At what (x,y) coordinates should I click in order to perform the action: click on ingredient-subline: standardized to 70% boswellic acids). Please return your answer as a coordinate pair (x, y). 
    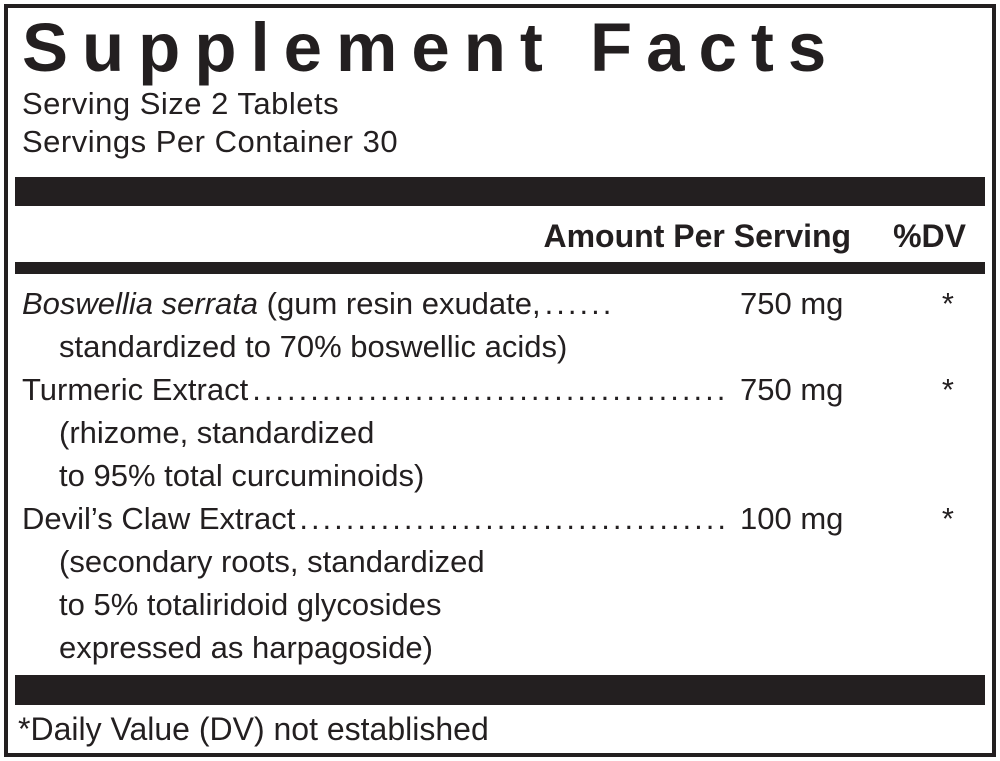
    Looking at the image, I should click on (313, 346).